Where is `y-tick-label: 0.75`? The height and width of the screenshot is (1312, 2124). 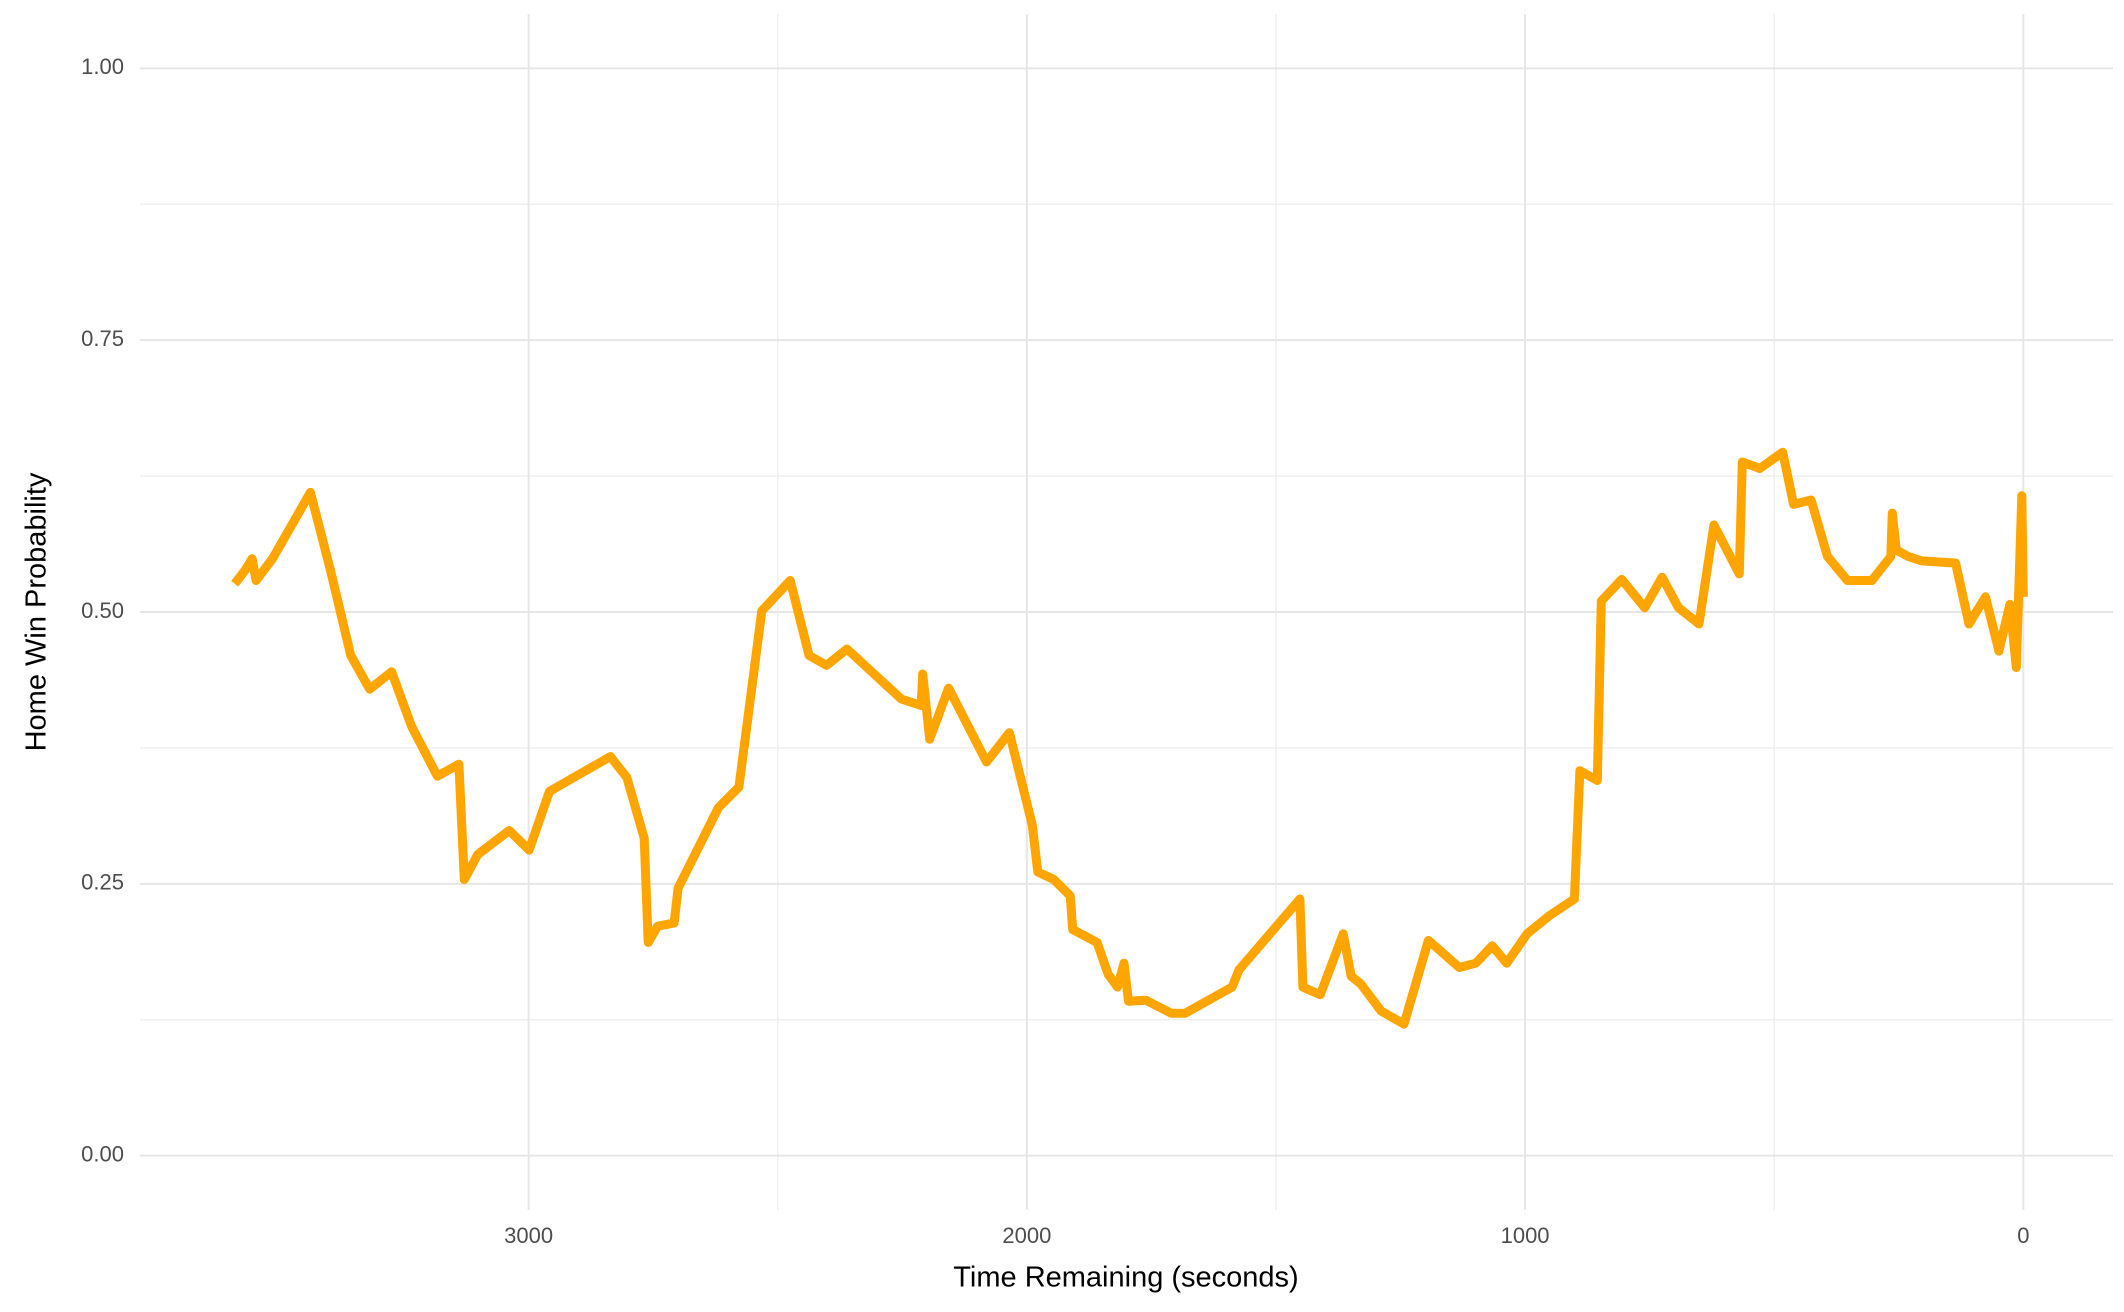
y-tick-label: 0.75 is located at coordinates (102, 338).